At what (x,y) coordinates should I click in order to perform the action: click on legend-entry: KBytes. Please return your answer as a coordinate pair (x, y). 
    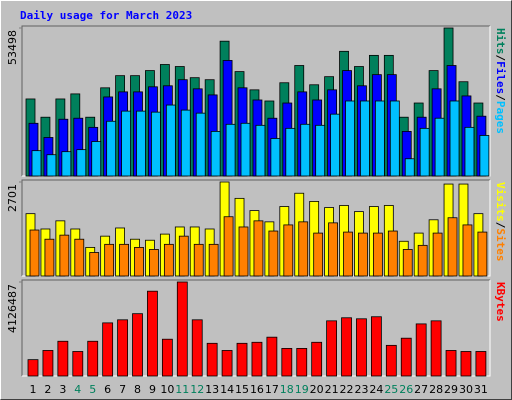
    Looking at the image, I should click on (500, 302).